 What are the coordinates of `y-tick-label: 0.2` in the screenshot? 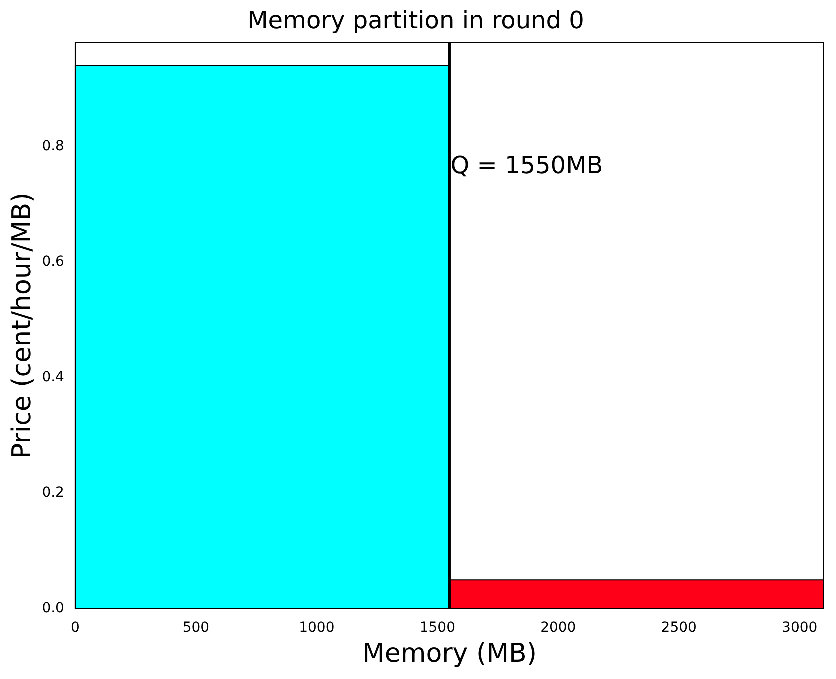 It's located at (53, 493).